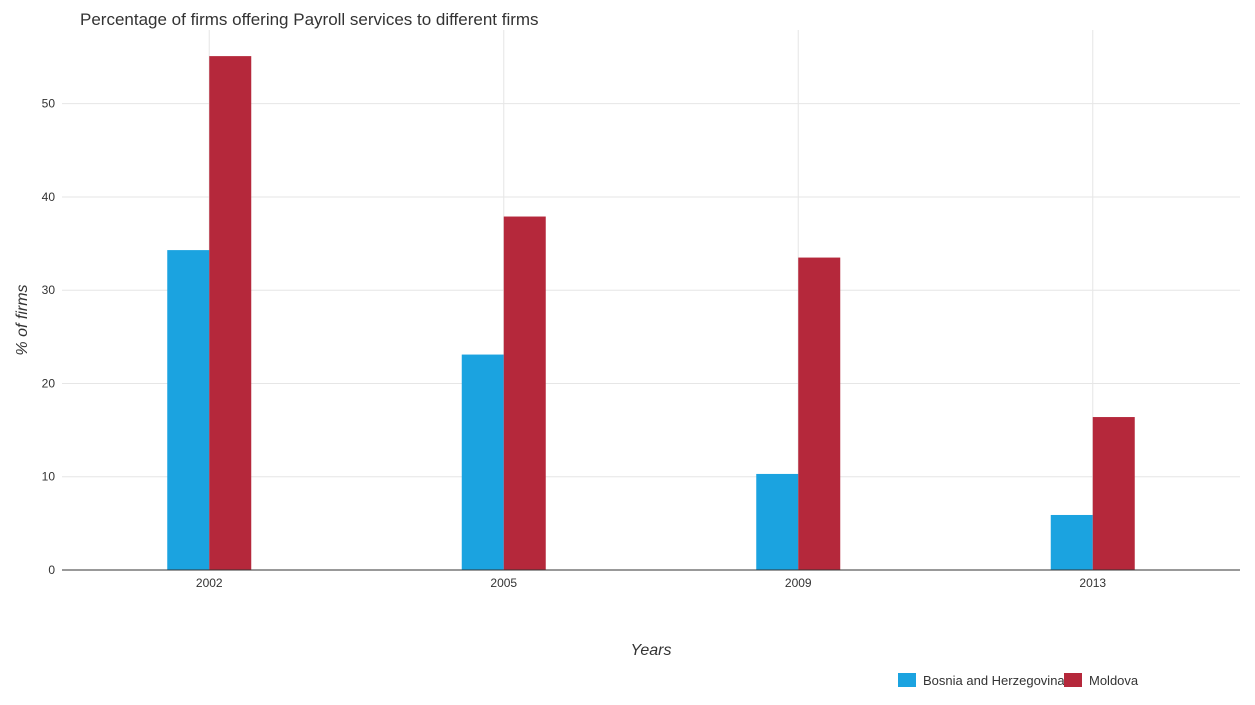  Describe the element at coordinates (994, 680) in the screenshot. I see `legend-label: Bosnia and Herzegovina` at that location.